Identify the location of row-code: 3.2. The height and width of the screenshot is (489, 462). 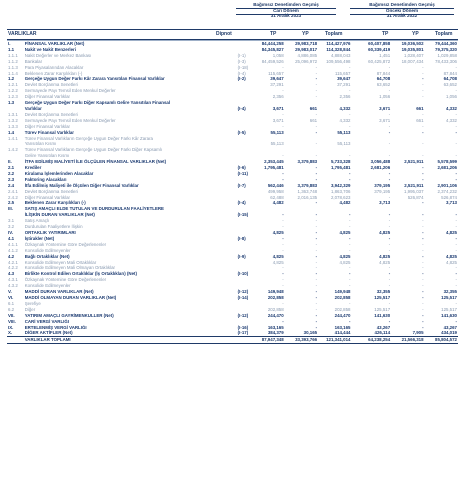
(11, 227).